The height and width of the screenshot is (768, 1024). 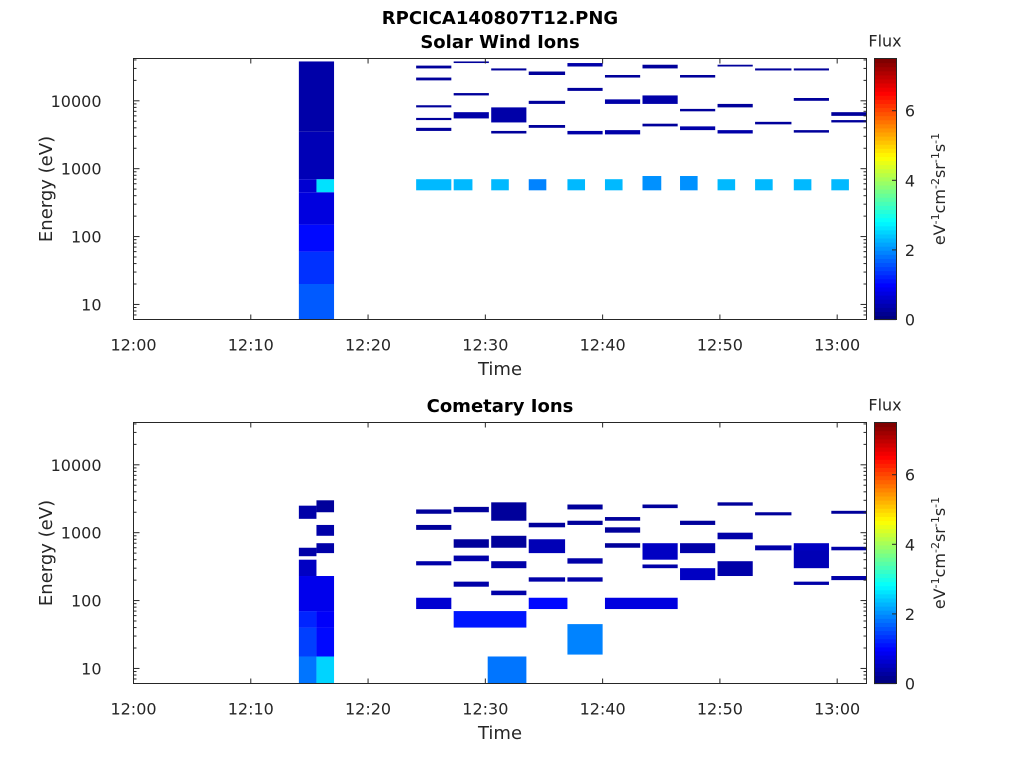 I want to click on x-tick-label: 12:00, so click(x=133, y=709).